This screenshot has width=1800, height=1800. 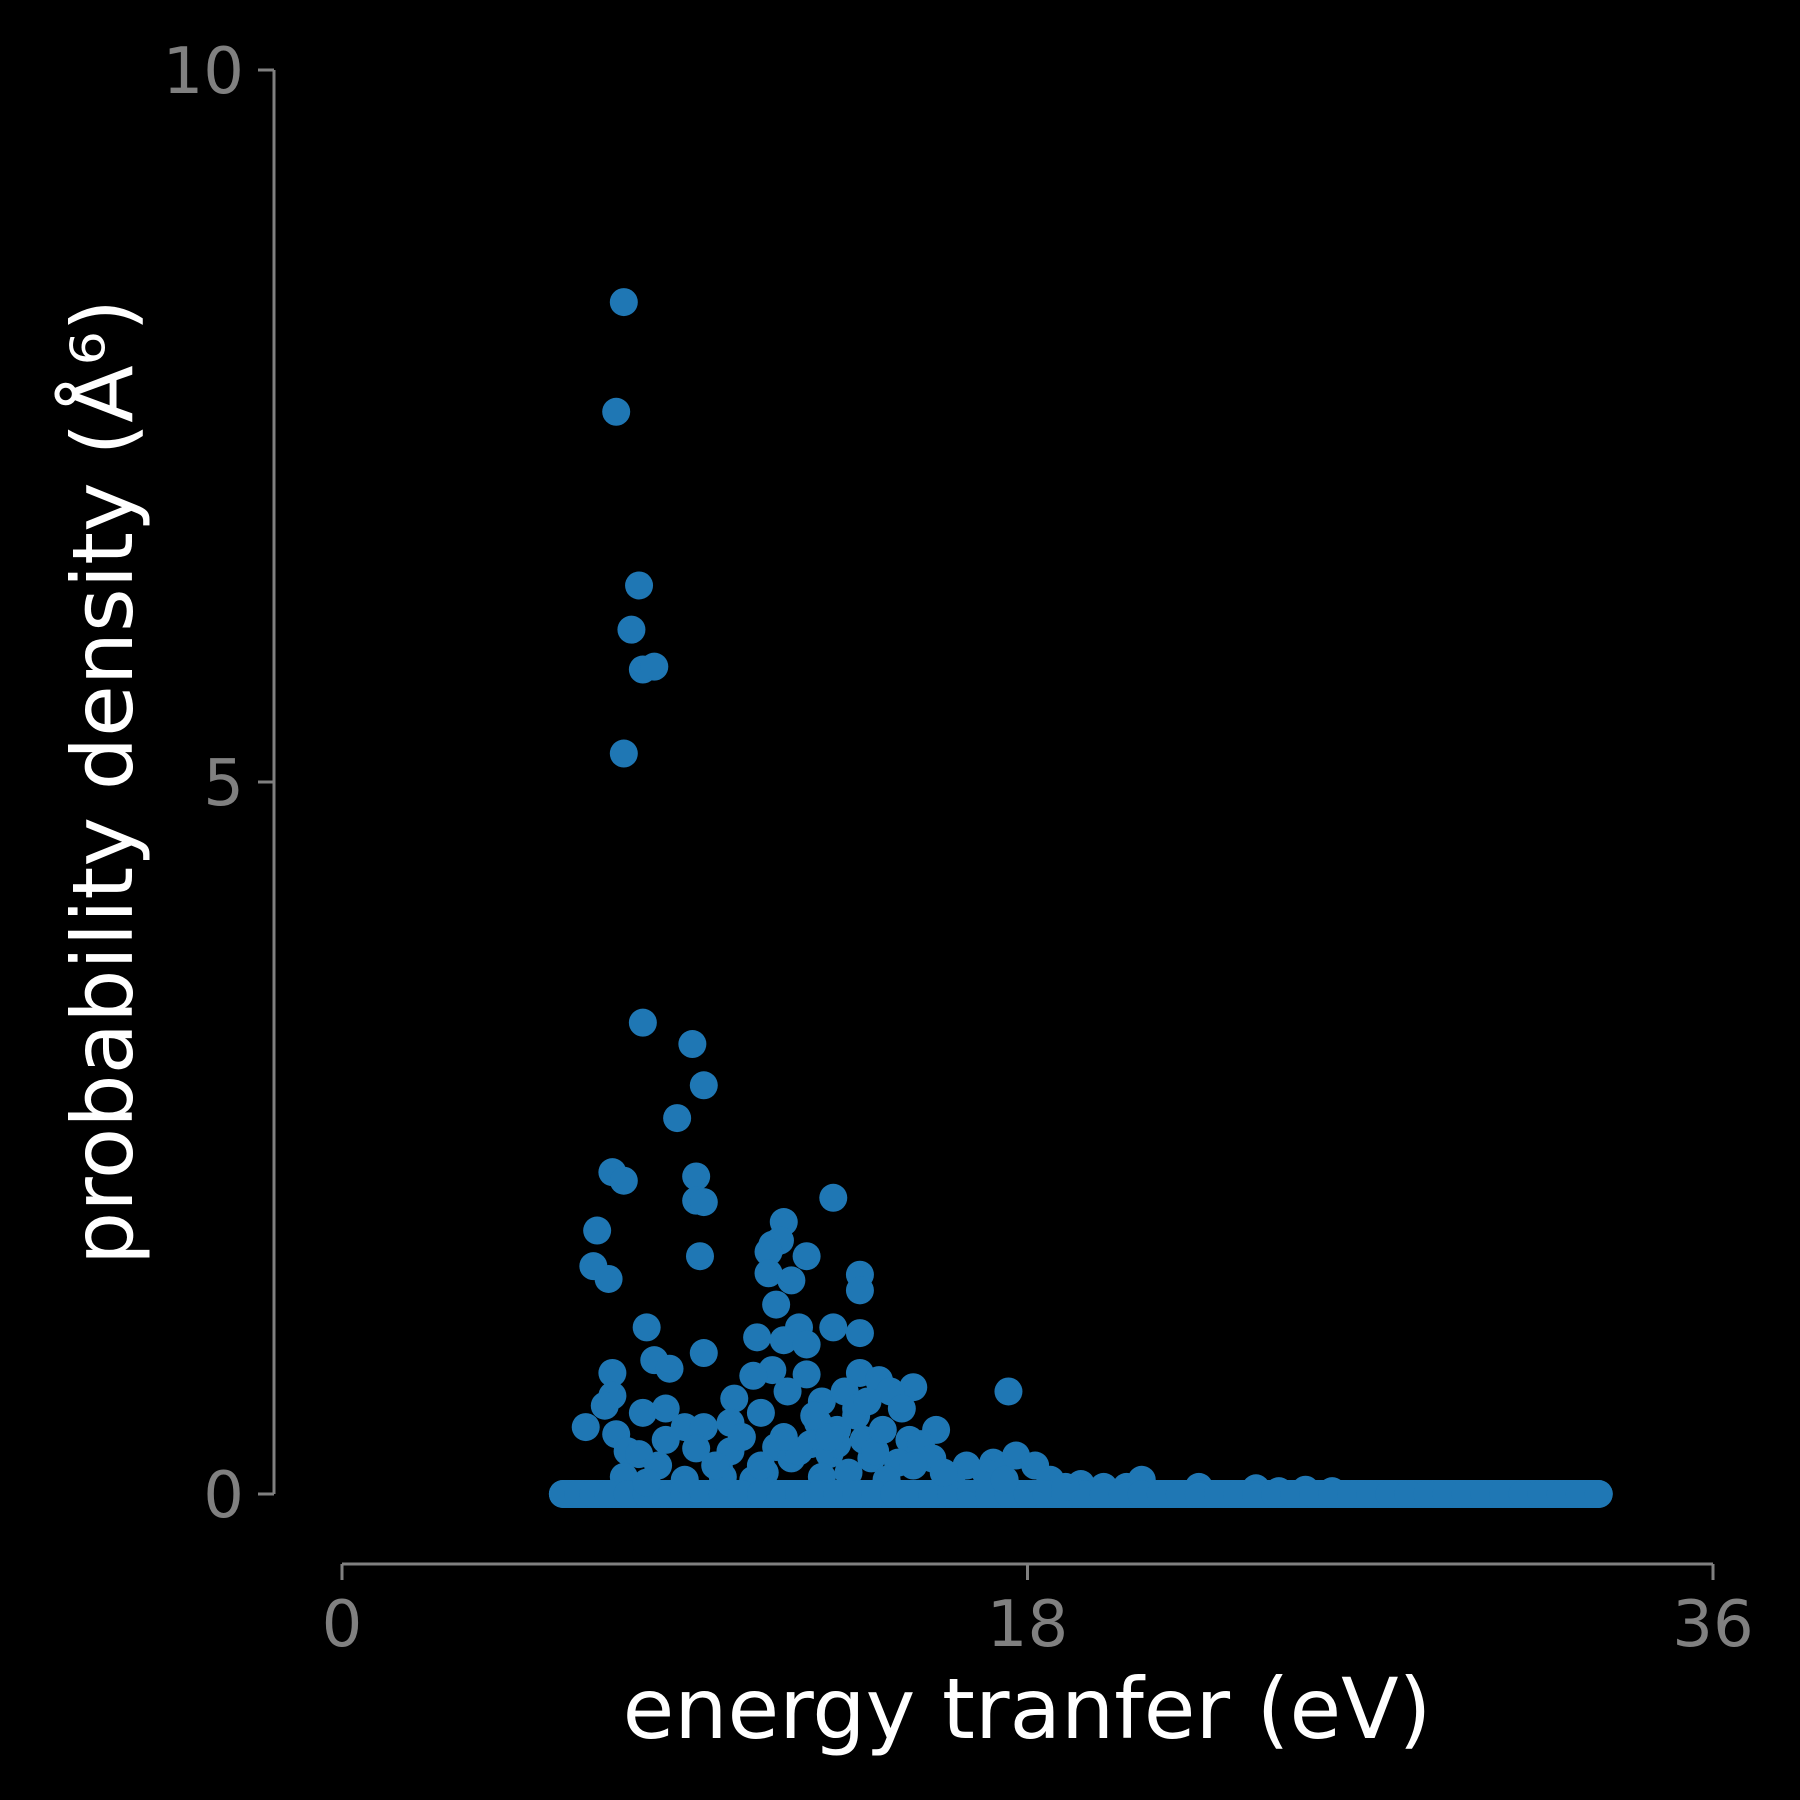 I want to click on x-tick-label: 0, so click(x=342, y=1625).